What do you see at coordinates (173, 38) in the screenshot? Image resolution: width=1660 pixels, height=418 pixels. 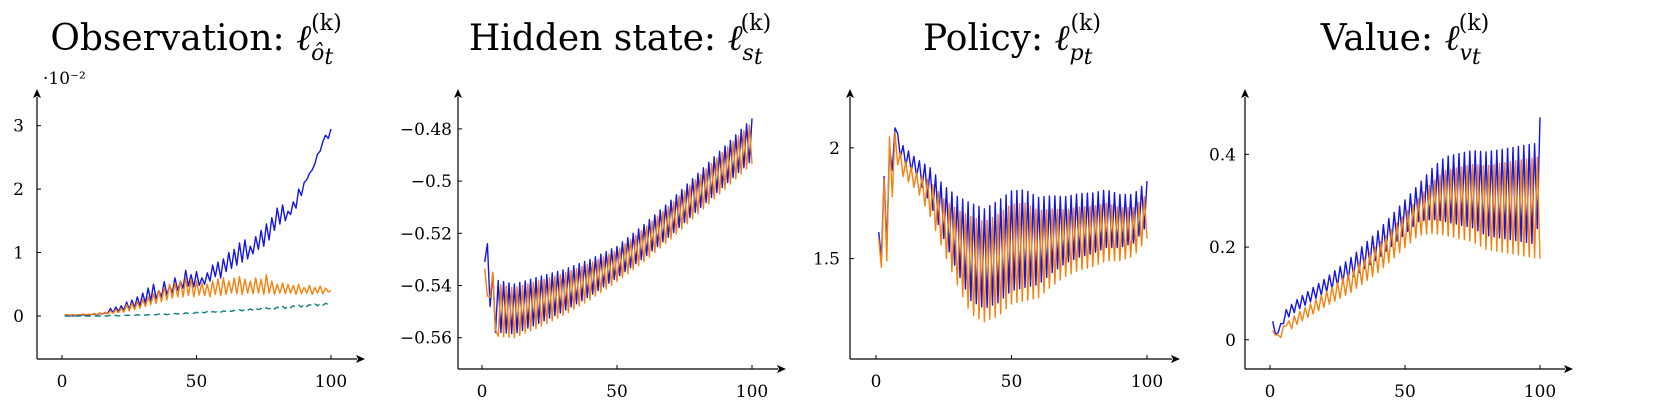 I see `chart-title-prefix: Observation:` at bounding box center [173, 38].